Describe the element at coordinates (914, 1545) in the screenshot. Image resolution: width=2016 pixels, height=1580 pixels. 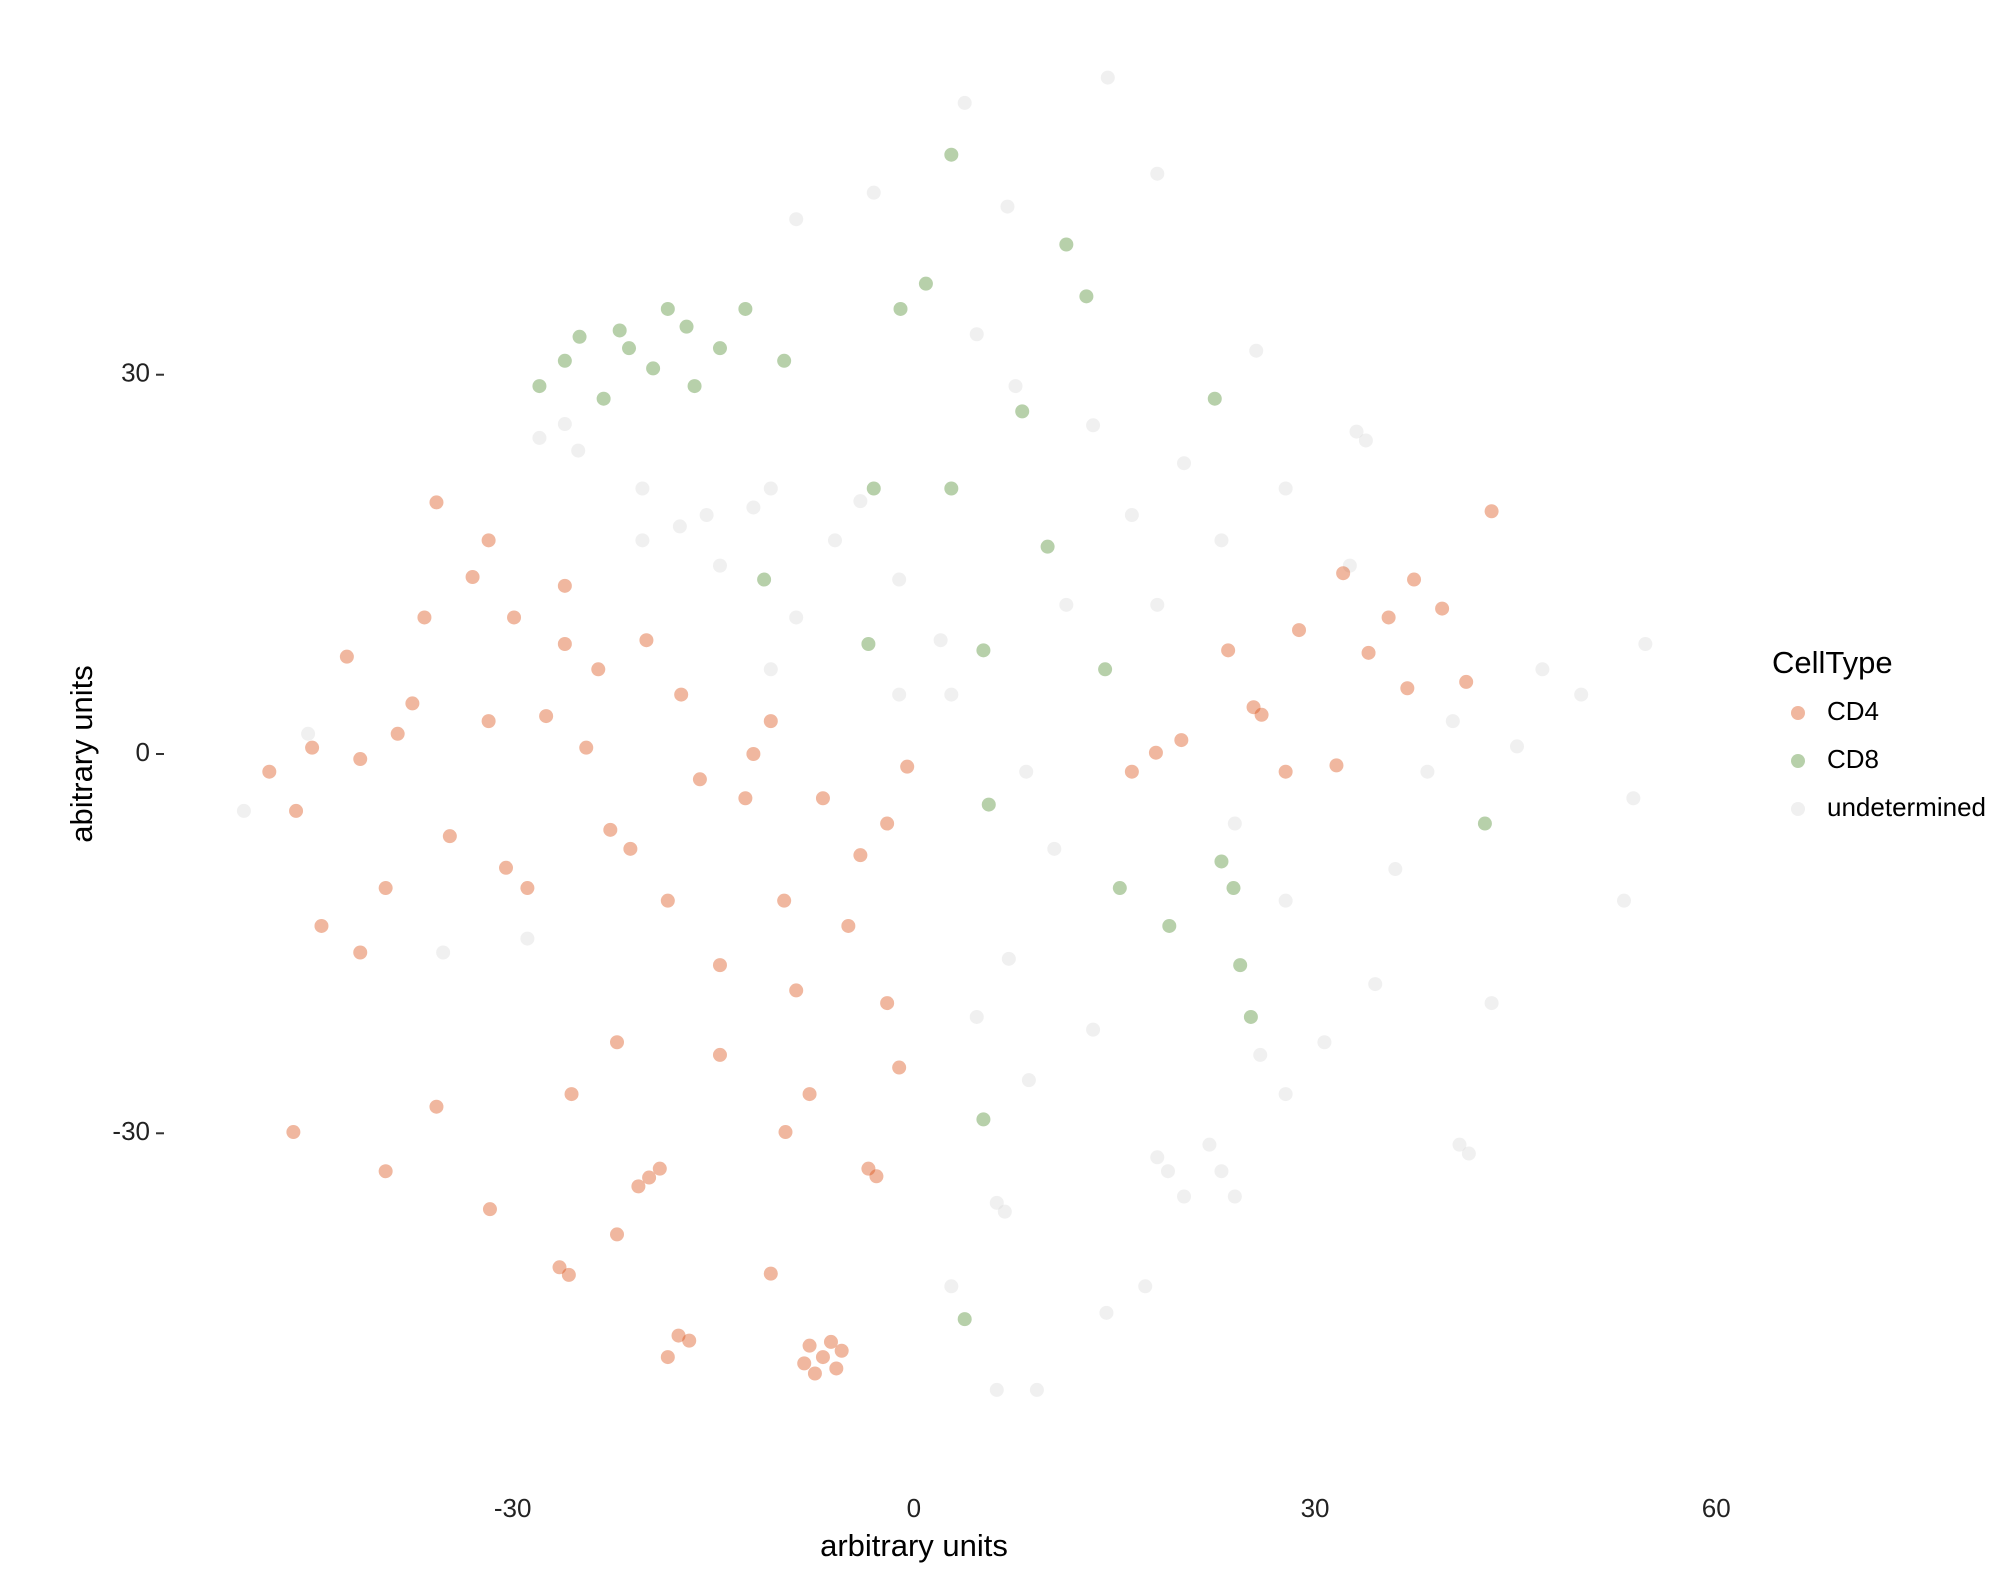
I see `x-axis-title: arbitrary units` at that location.